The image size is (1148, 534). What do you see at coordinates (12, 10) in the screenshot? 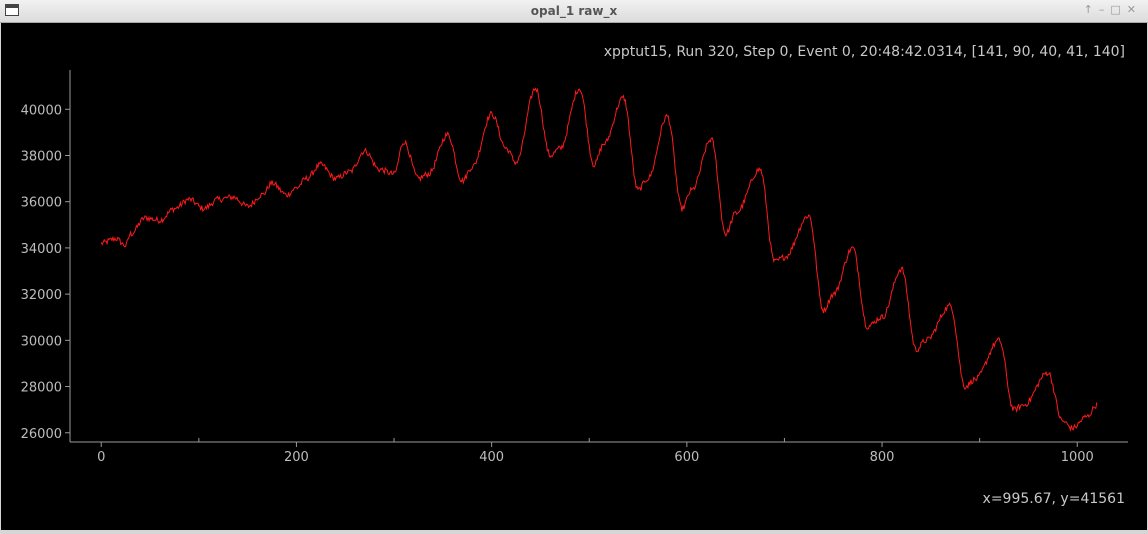
I see `window-icon` at bounding box center [12, 10].